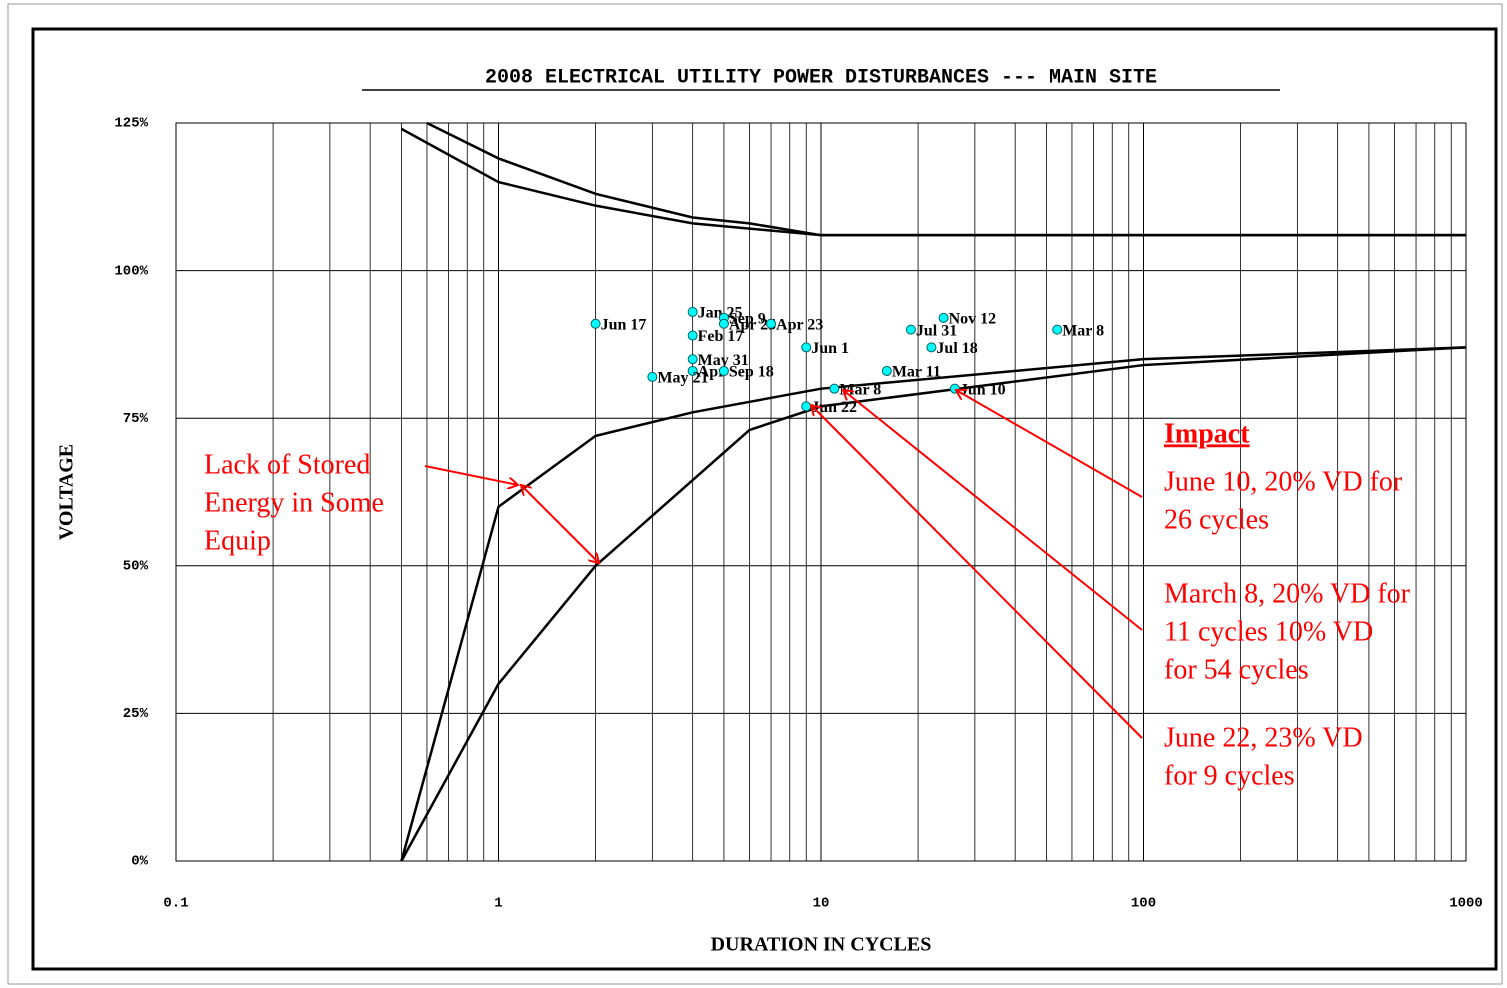 The height and width of the screenshot is (988, 1507). What do you see at coordinates (973, 319) in the screenshot?
I see `point-label: Nov 12` at bounding box center [973, 319].